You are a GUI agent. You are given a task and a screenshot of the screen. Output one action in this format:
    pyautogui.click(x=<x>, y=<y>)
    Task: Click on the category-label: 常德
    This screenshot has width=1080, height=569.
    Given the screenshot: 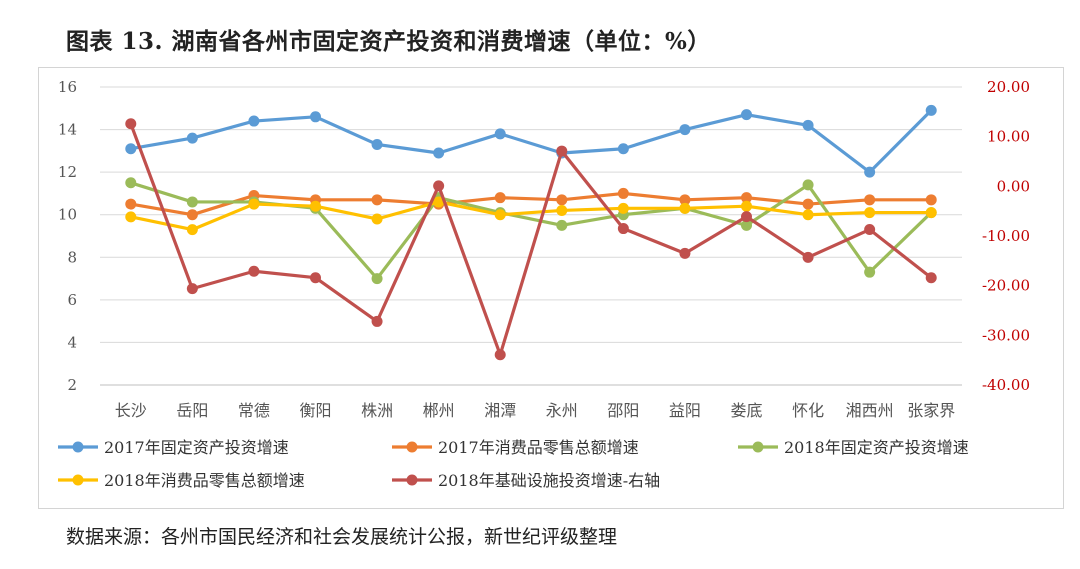 What is the action you would take?
    pyautogui.click(x=254, y=410)
    